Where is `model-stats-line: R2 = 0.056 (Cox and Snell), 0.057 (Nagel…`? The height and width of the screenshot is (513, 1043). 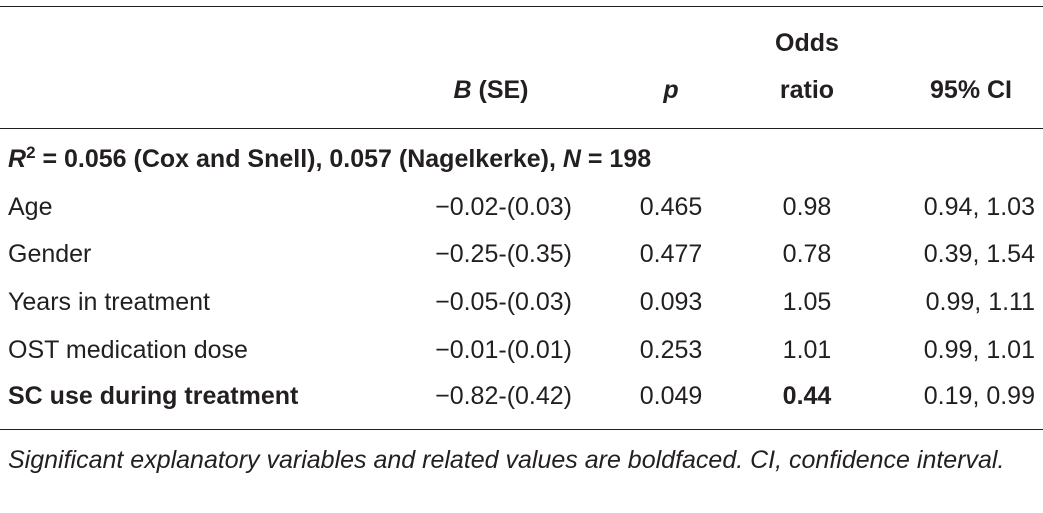
model-stats-line: R2 = 0.056 (Cox and Snell), 0.057 (Nagel… is located at coordinates (330, 158).